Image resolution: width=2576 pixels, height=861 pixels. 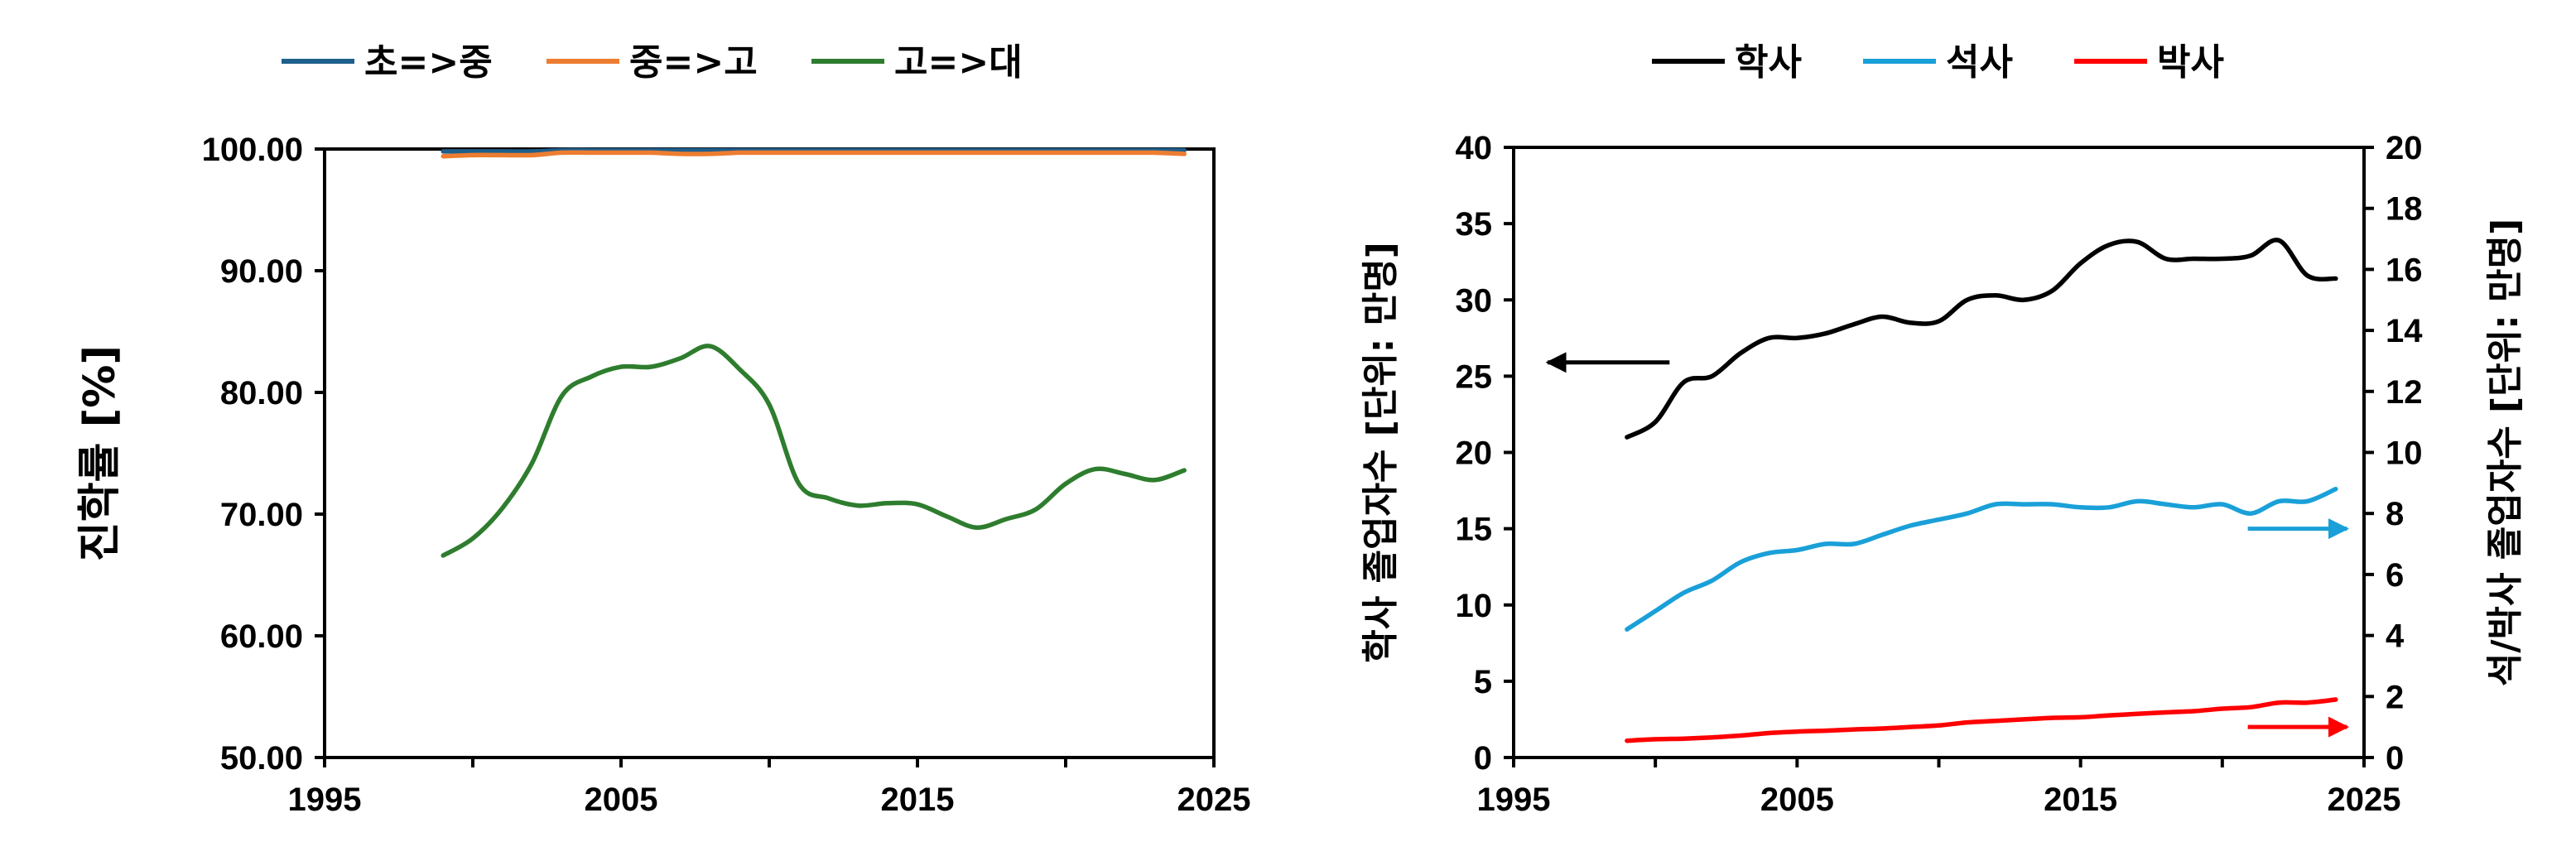 What do you see at coordinates (1483, 758) in the screenshot?
I see `y-tick-label: 0` at bounding box center [1483, 758].